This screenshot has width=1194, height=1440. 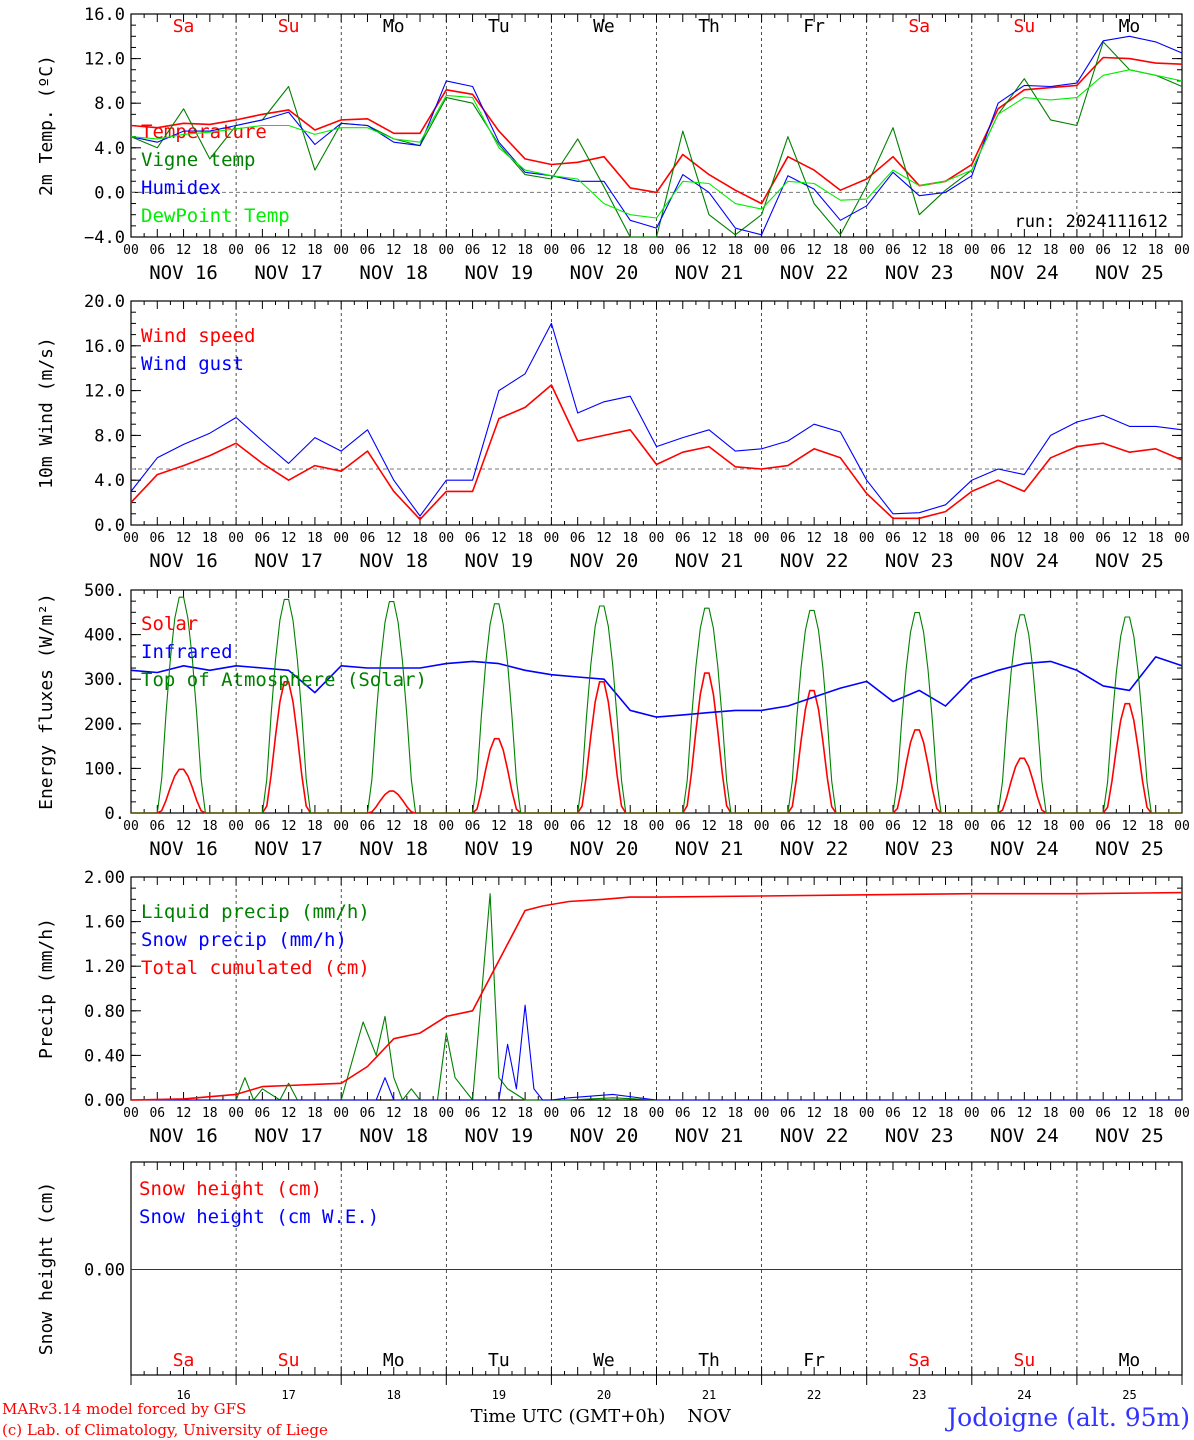 I want to click on location-label: Jodoigne (alt. 95m), so click(x=1067, y=1417).